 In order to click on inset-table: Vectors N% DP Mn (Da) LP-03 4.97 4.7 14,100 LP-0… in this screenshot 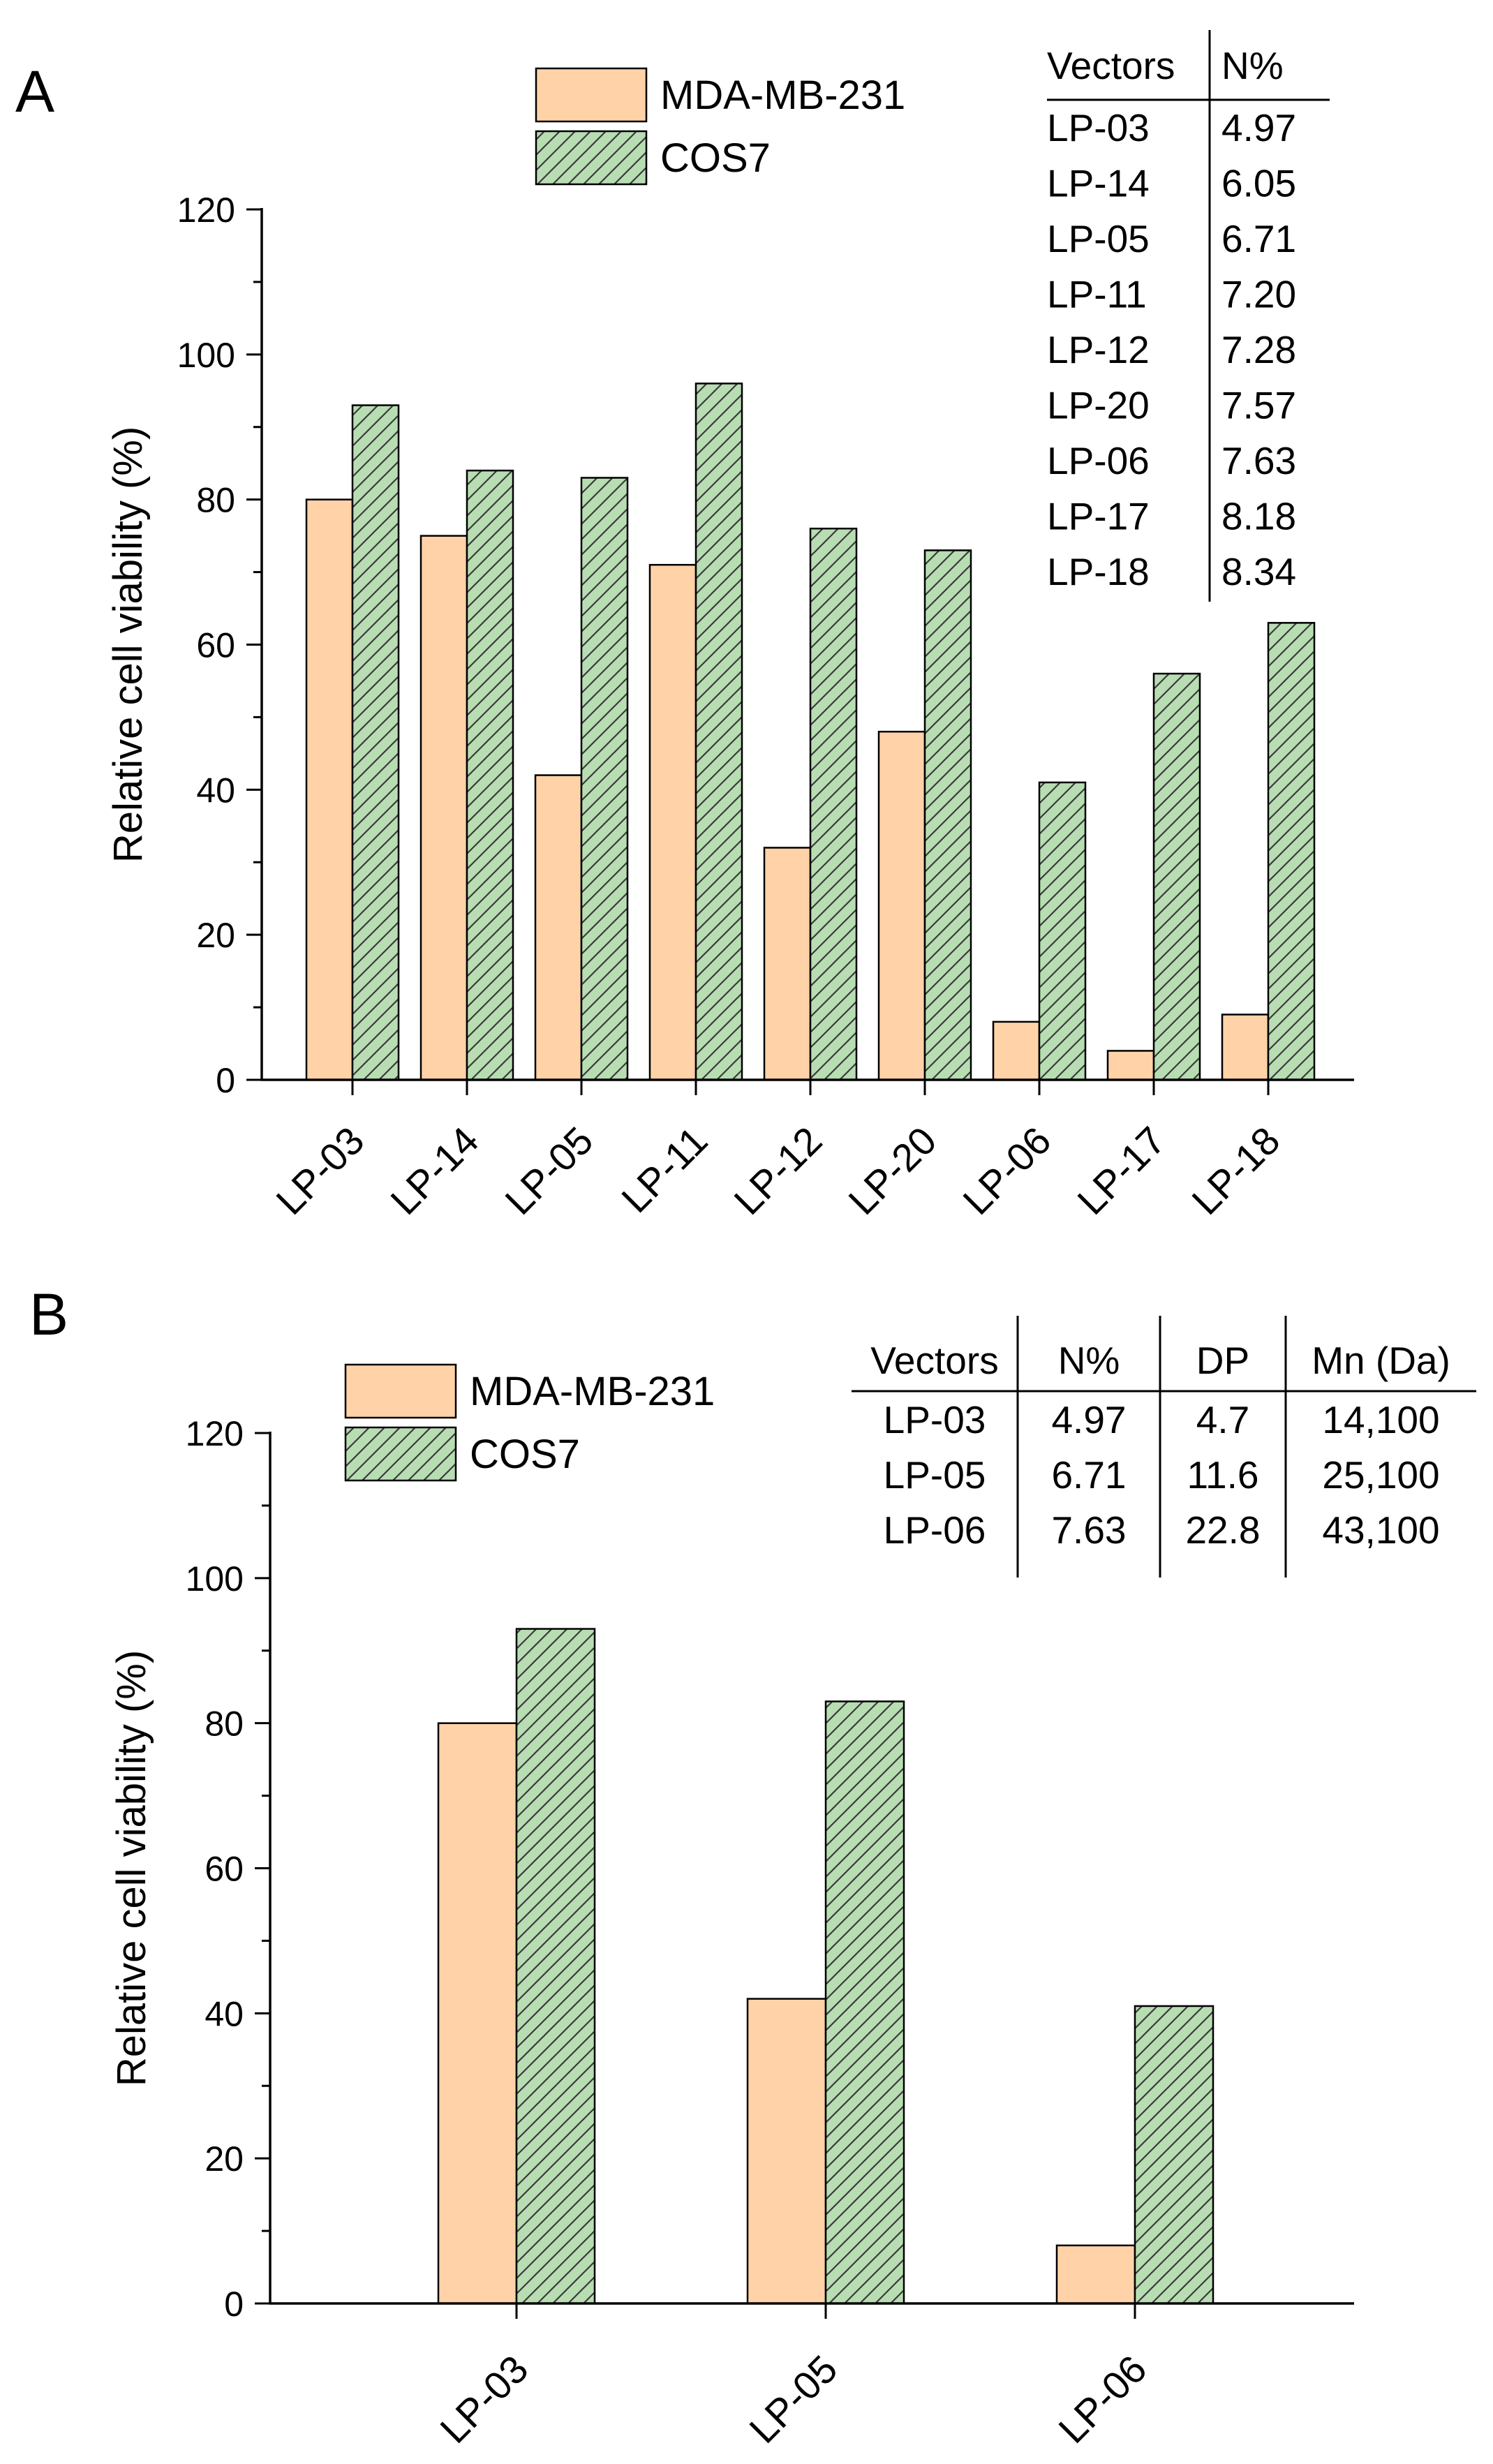, I will do `click(1164, 1447)`.